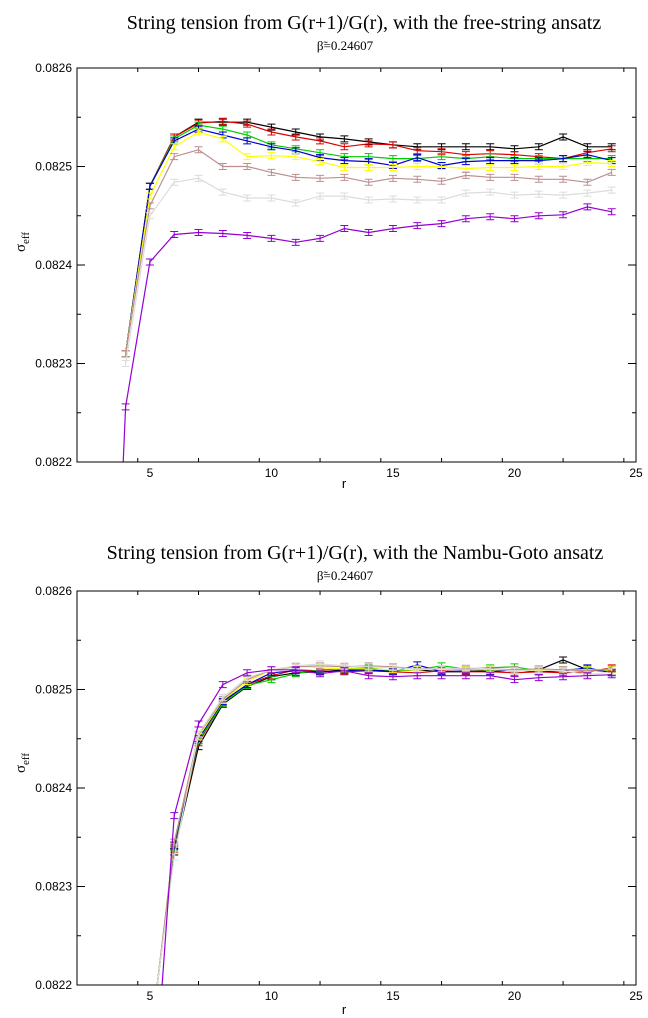 This screenshot has height=1018, width=648. What do you see at coordinates (26, 238) in the screenshot?
I see `chart-1-y-axis-label-sub: eff` at bounding box center [26, 238].